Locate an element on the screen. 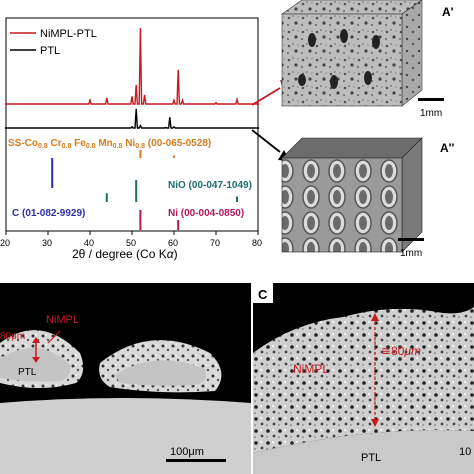 The height and width of the screenshot is (474, 474). panel-c-mpl-label: NiMPL is located at coordinates (311, 369).